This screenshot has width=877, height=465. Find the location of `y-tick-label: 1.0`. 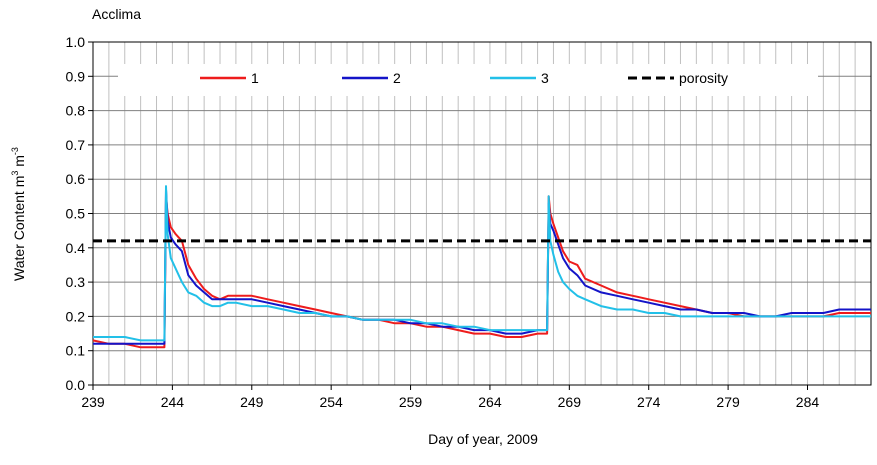

y-tick-label: 1.0 is located at coordinates (76, 42).